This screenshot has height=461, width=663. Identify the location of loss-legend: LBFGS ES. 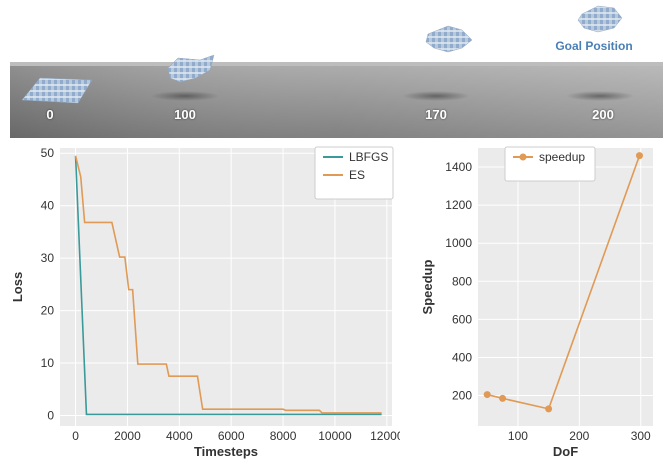
(354, 173).